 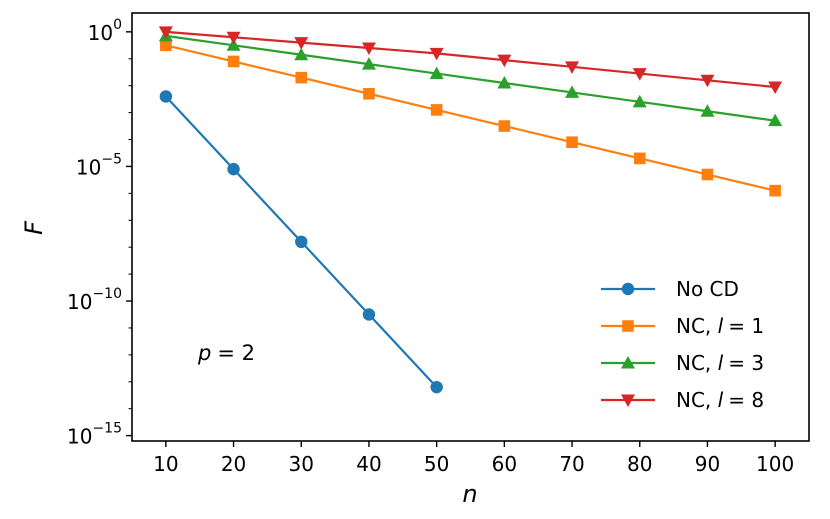 I want to click on x-tick-label: 80, so click(x=639, y=464).